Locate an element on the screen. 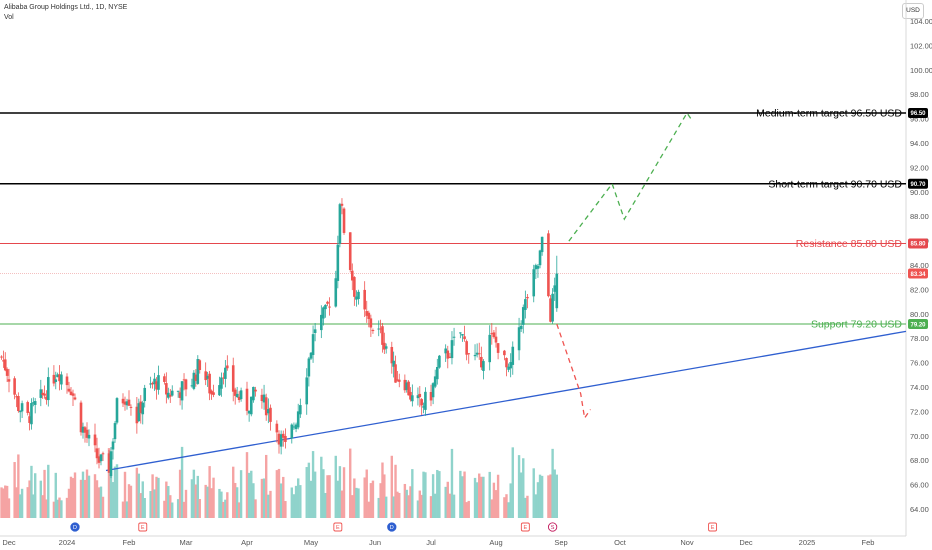 The height and width of the screenshot is (550, 932). y-tick-label: 92.00 is located at coordinates (919, 167).